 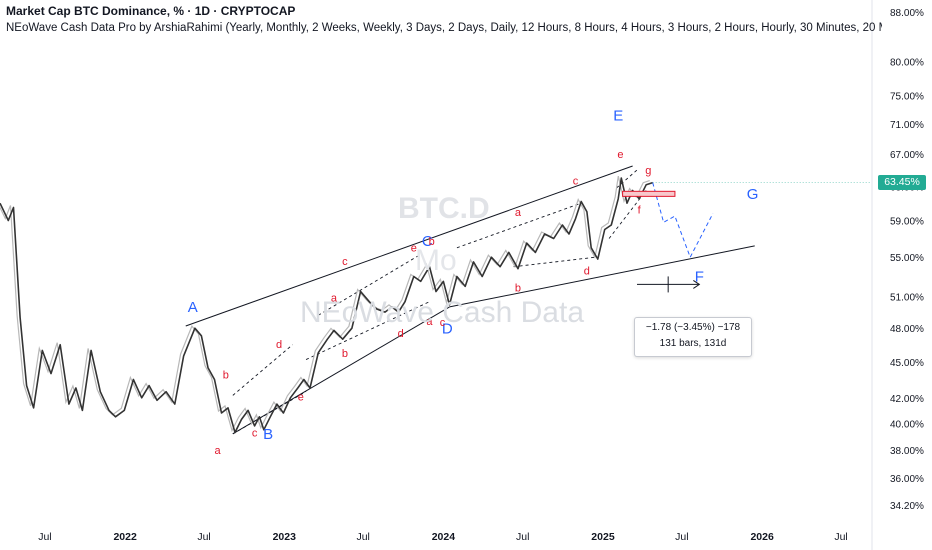 I want to click on measure-line-2: 131 bars, 131d, so click(x=693, y=343).